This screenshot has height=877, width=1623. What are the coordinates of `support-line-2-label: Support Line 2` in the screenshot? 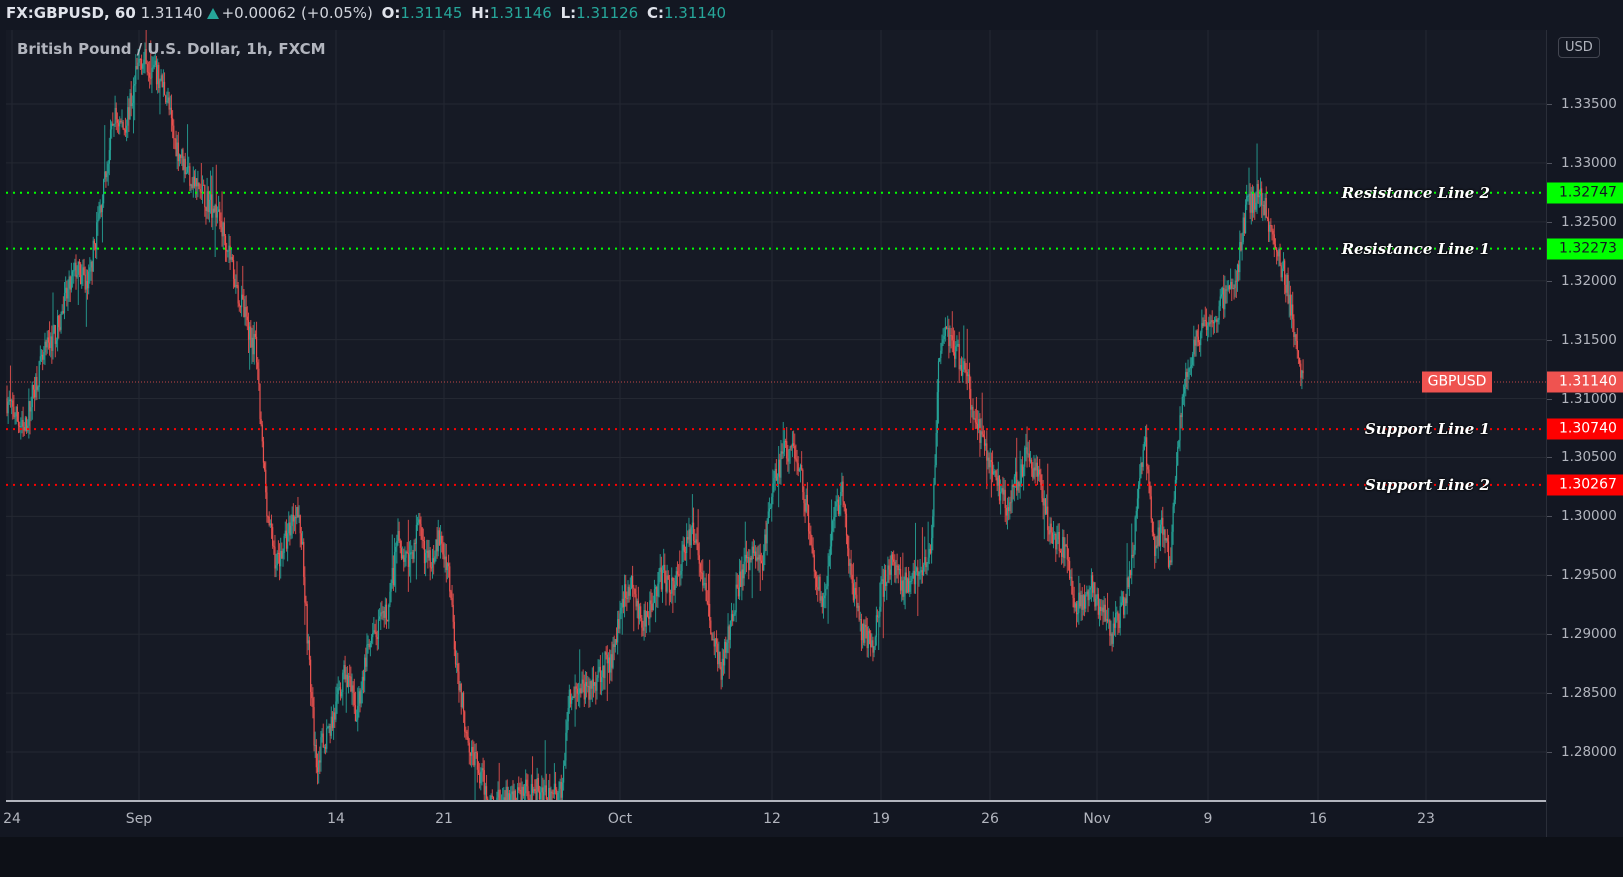 It's located at (1427, 484).